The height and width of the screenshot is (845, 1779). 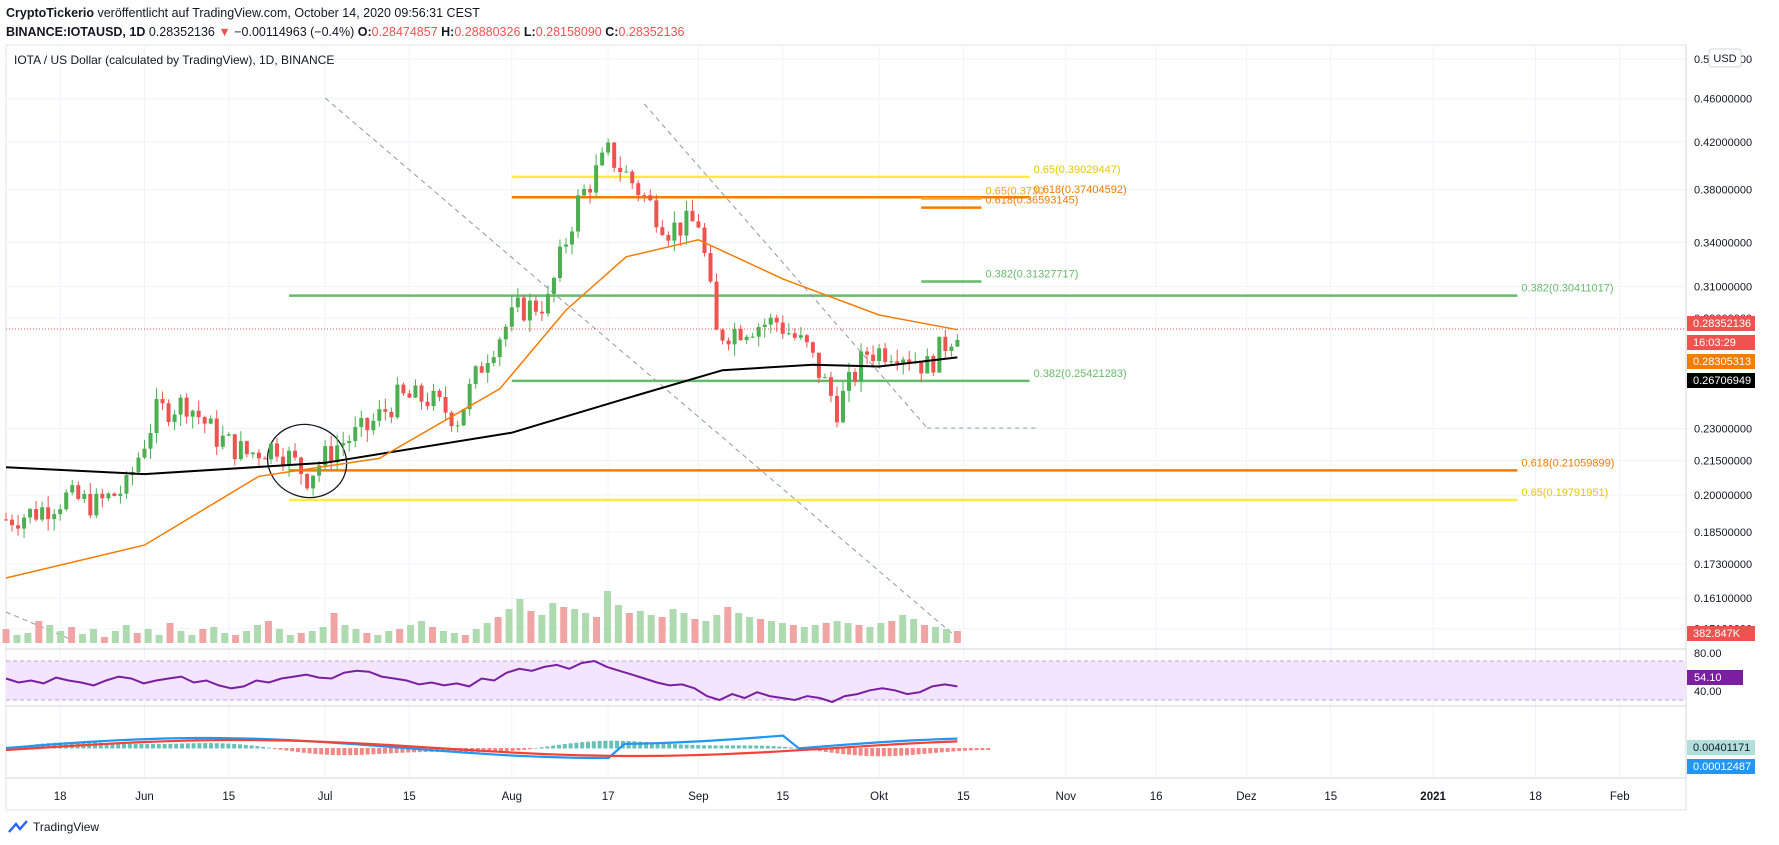 I want to click on currency-button: USD, so click(x=1725, y=58).